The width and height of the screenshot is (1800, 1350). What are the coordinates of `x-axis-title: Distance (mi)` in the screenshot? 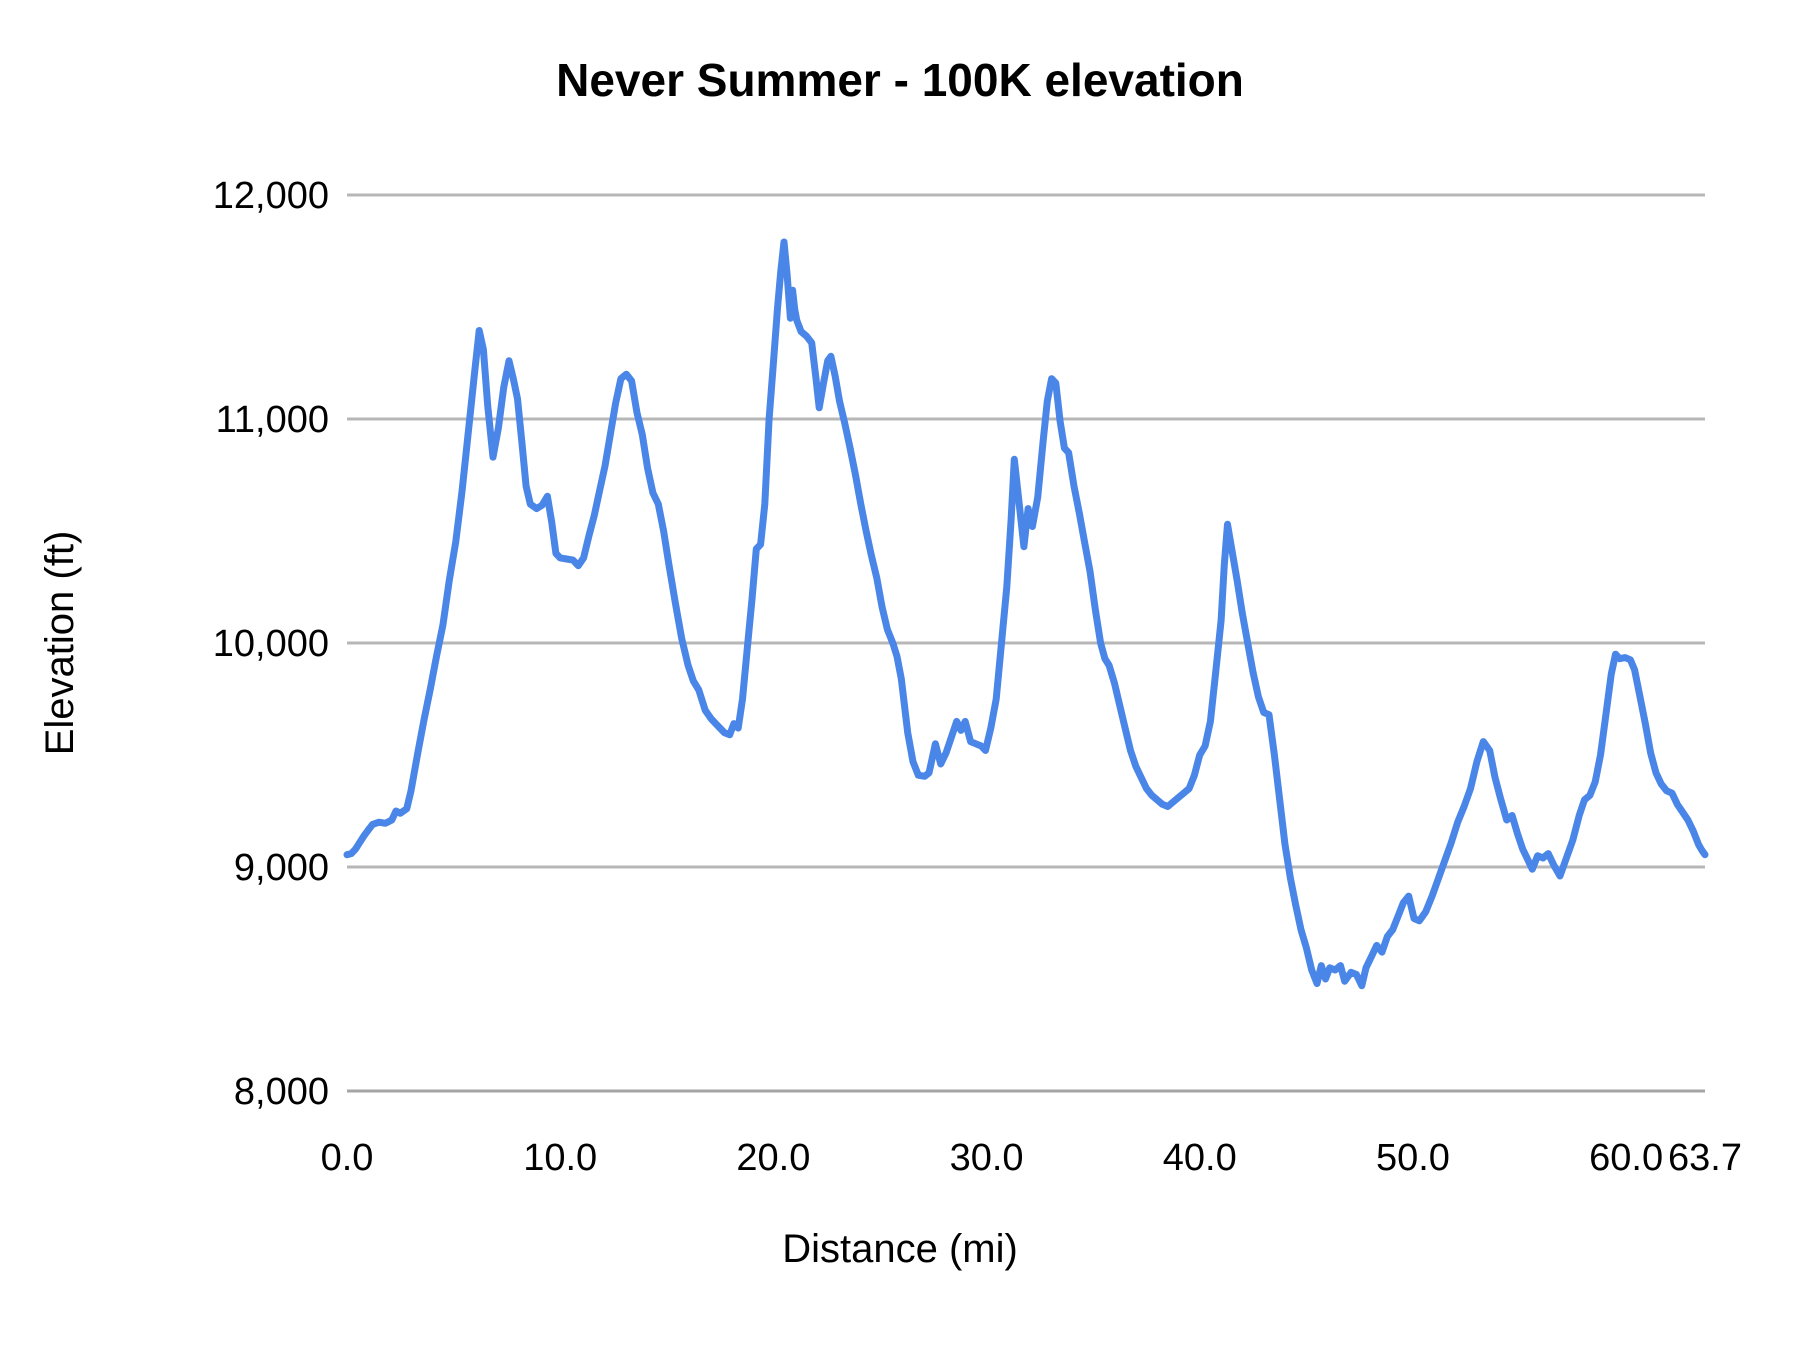 It's located at (900, 1249).